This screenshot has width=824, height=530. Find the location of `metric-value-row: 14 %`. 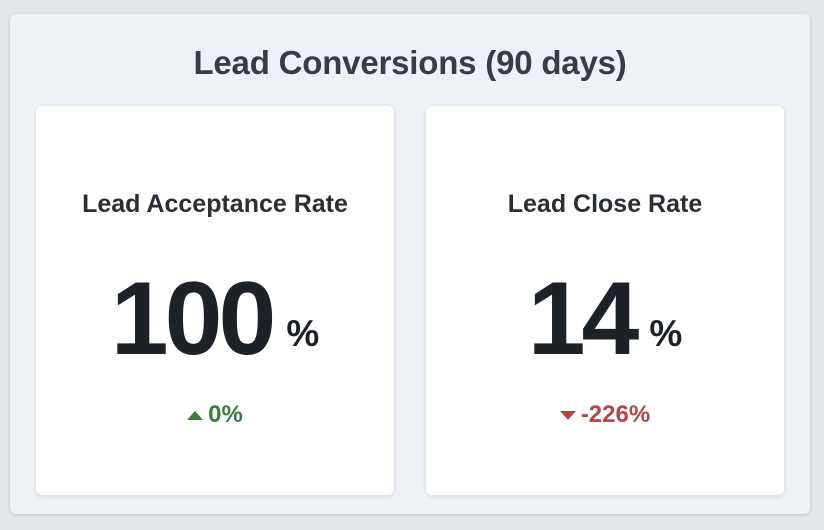

metric-value-row: 14 % is located at coordinates (605, 319).